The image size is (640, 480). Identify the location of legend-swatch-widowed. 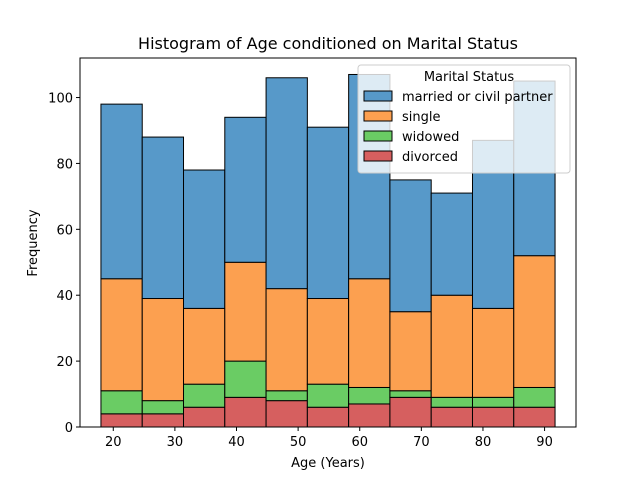
(378, 136).